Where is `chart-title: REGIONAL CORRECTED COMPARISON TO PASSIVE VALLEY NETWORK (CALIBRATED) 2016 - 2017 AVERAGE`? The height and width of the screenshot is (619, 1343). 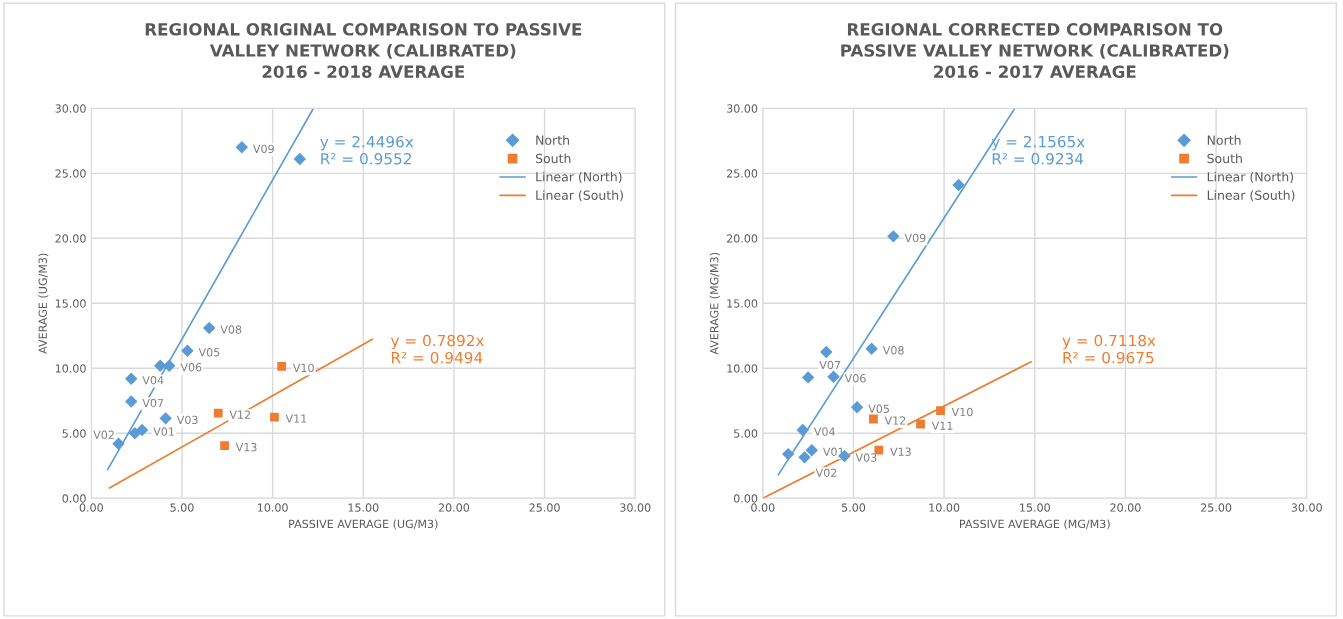
chart-title: REGIONAL CORRECTED COMPARISON TO PASSIVE VALLEY NETWORK (CALIBRATED) 2016 - 2017 AVERAGE is located at coordinates (1035, 51).